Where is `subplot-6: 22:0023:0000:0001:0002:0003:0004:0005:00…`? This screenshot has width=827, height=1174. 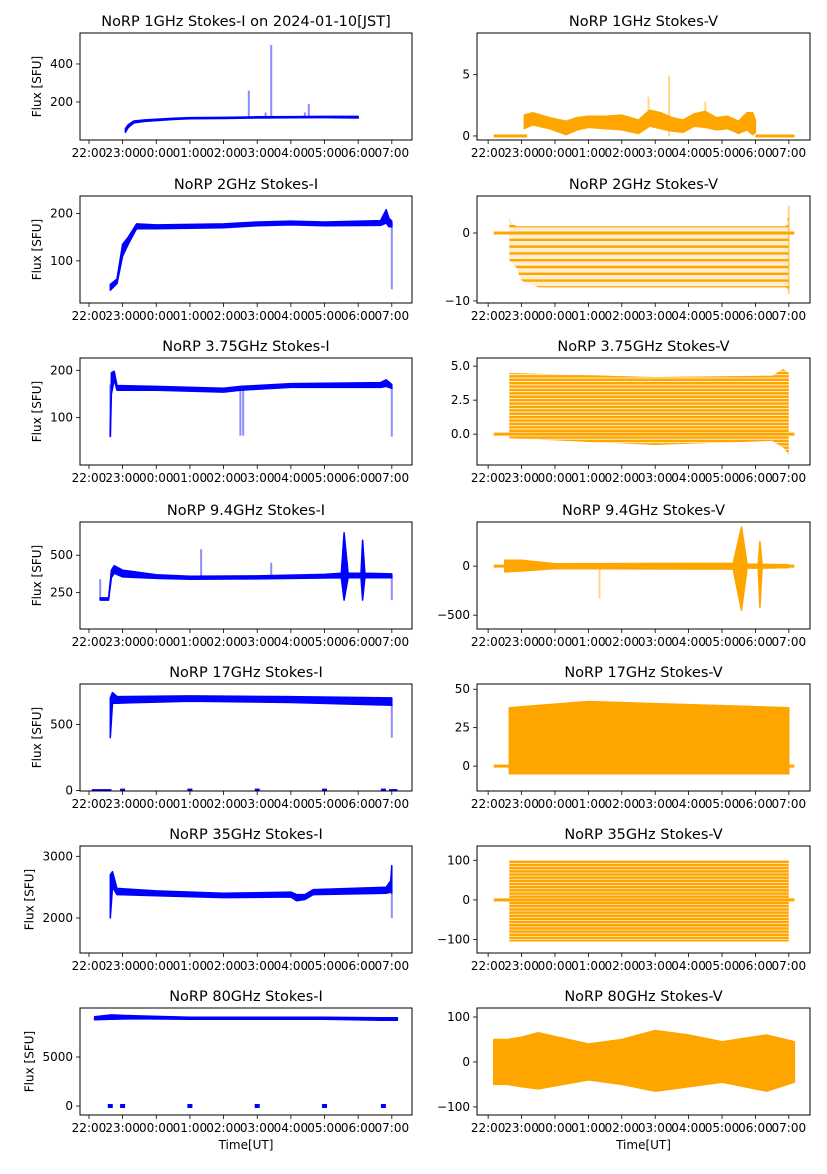
subplot-6: 22:0023:0000:0001:0002:0003:0004:0005:00… is located at coordinates (631, 412).